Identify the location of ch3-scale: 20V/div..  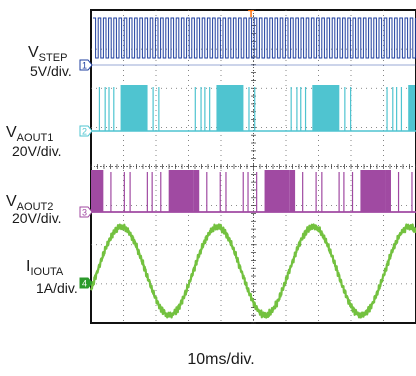
(37, 218).